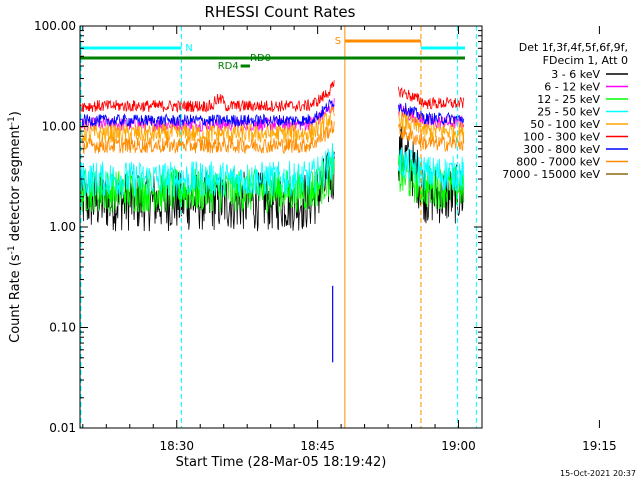  What do you see at coordinates (62, 428) in the screenshot?
I see `y-tick-label: 0.01` at bounding box center [62, 428].